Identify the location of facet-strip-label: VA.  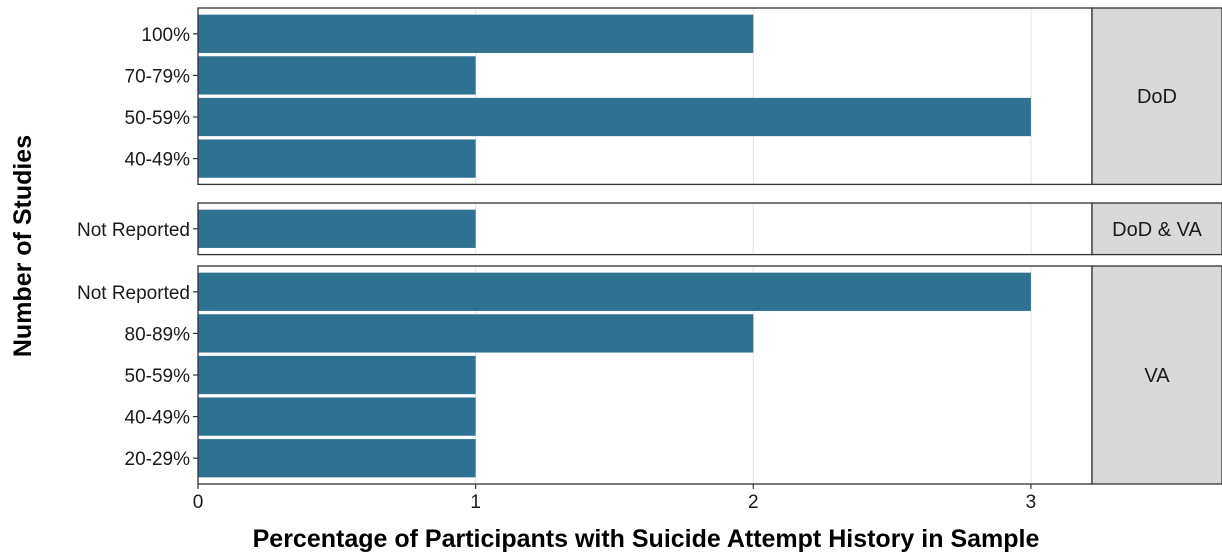
(1157, 376).